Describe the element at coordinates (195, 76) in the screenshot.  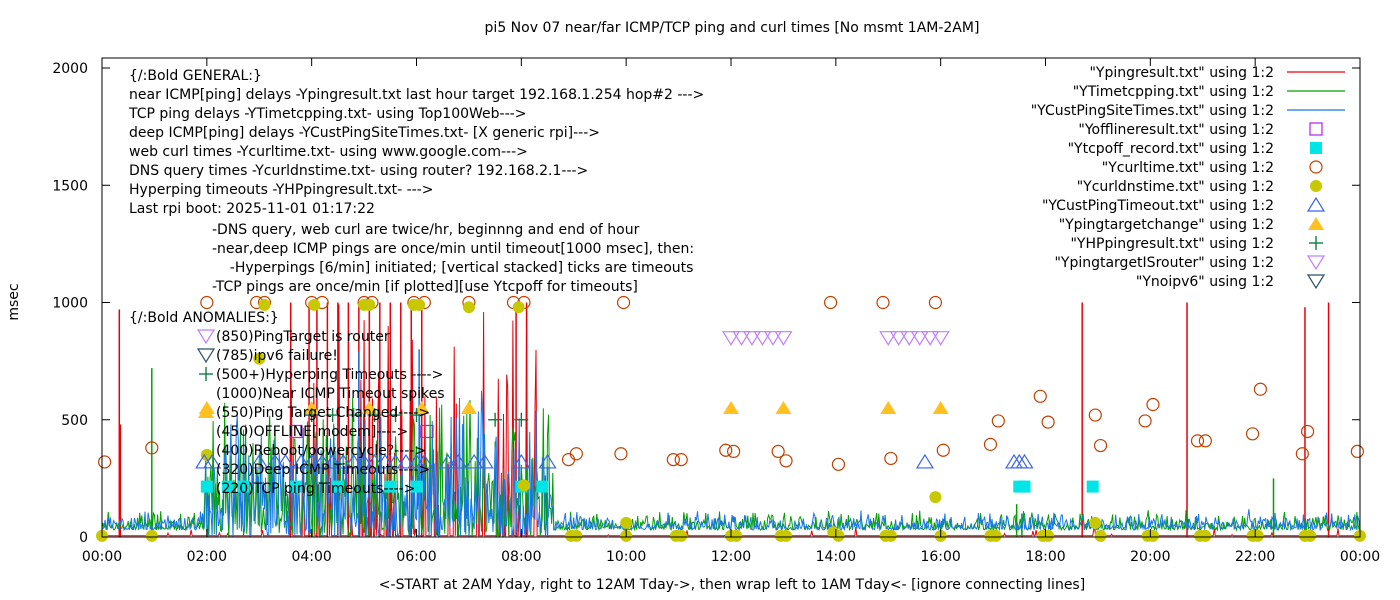
I see `general-note-0: {/:Bold GENERAL:}` at that location.